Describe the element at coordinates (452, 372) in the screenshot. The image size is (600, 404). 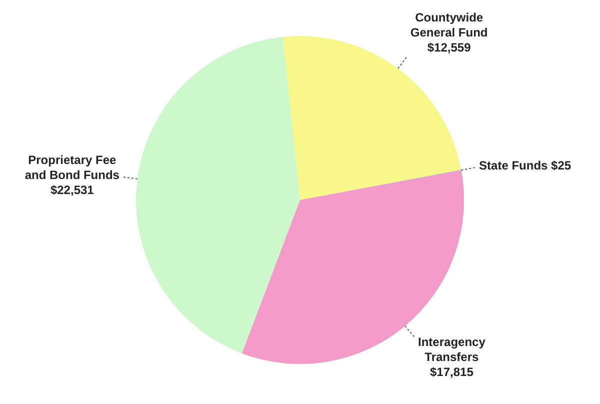
I see `data-label: $17,815` at that location.